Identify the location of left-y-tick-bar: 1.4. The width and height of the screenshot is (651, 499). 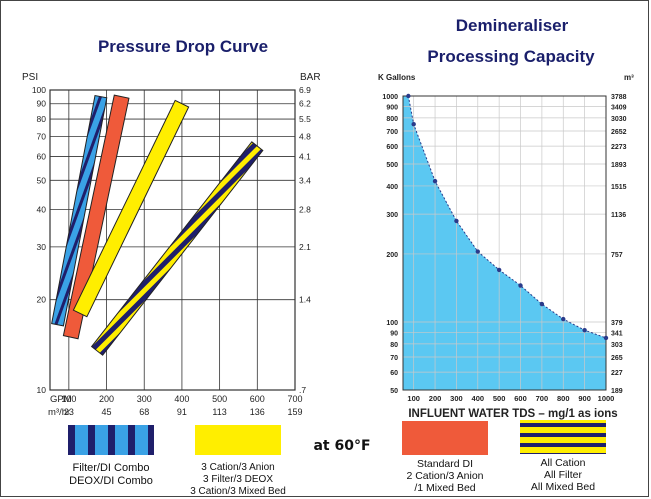
(305, 300).